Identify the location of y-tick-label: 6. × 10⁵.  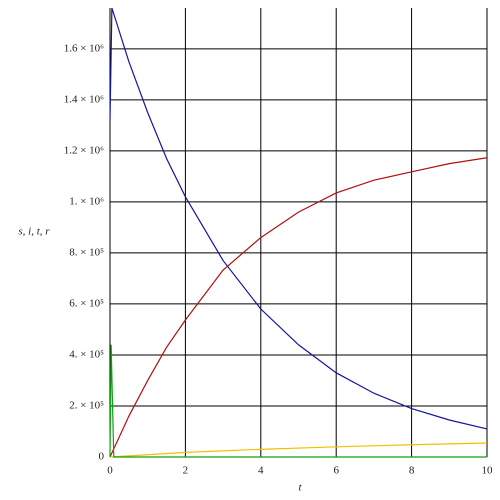
(86, 303).